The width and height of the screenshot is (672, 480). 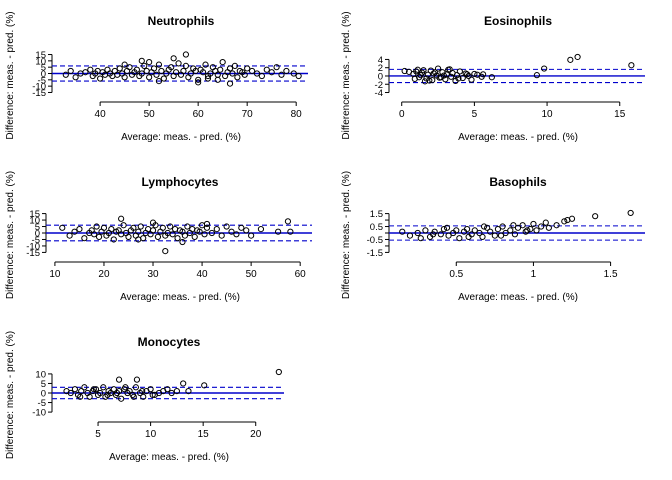 I want to click on x-tick-label: 40, so click(x=203, y=274).